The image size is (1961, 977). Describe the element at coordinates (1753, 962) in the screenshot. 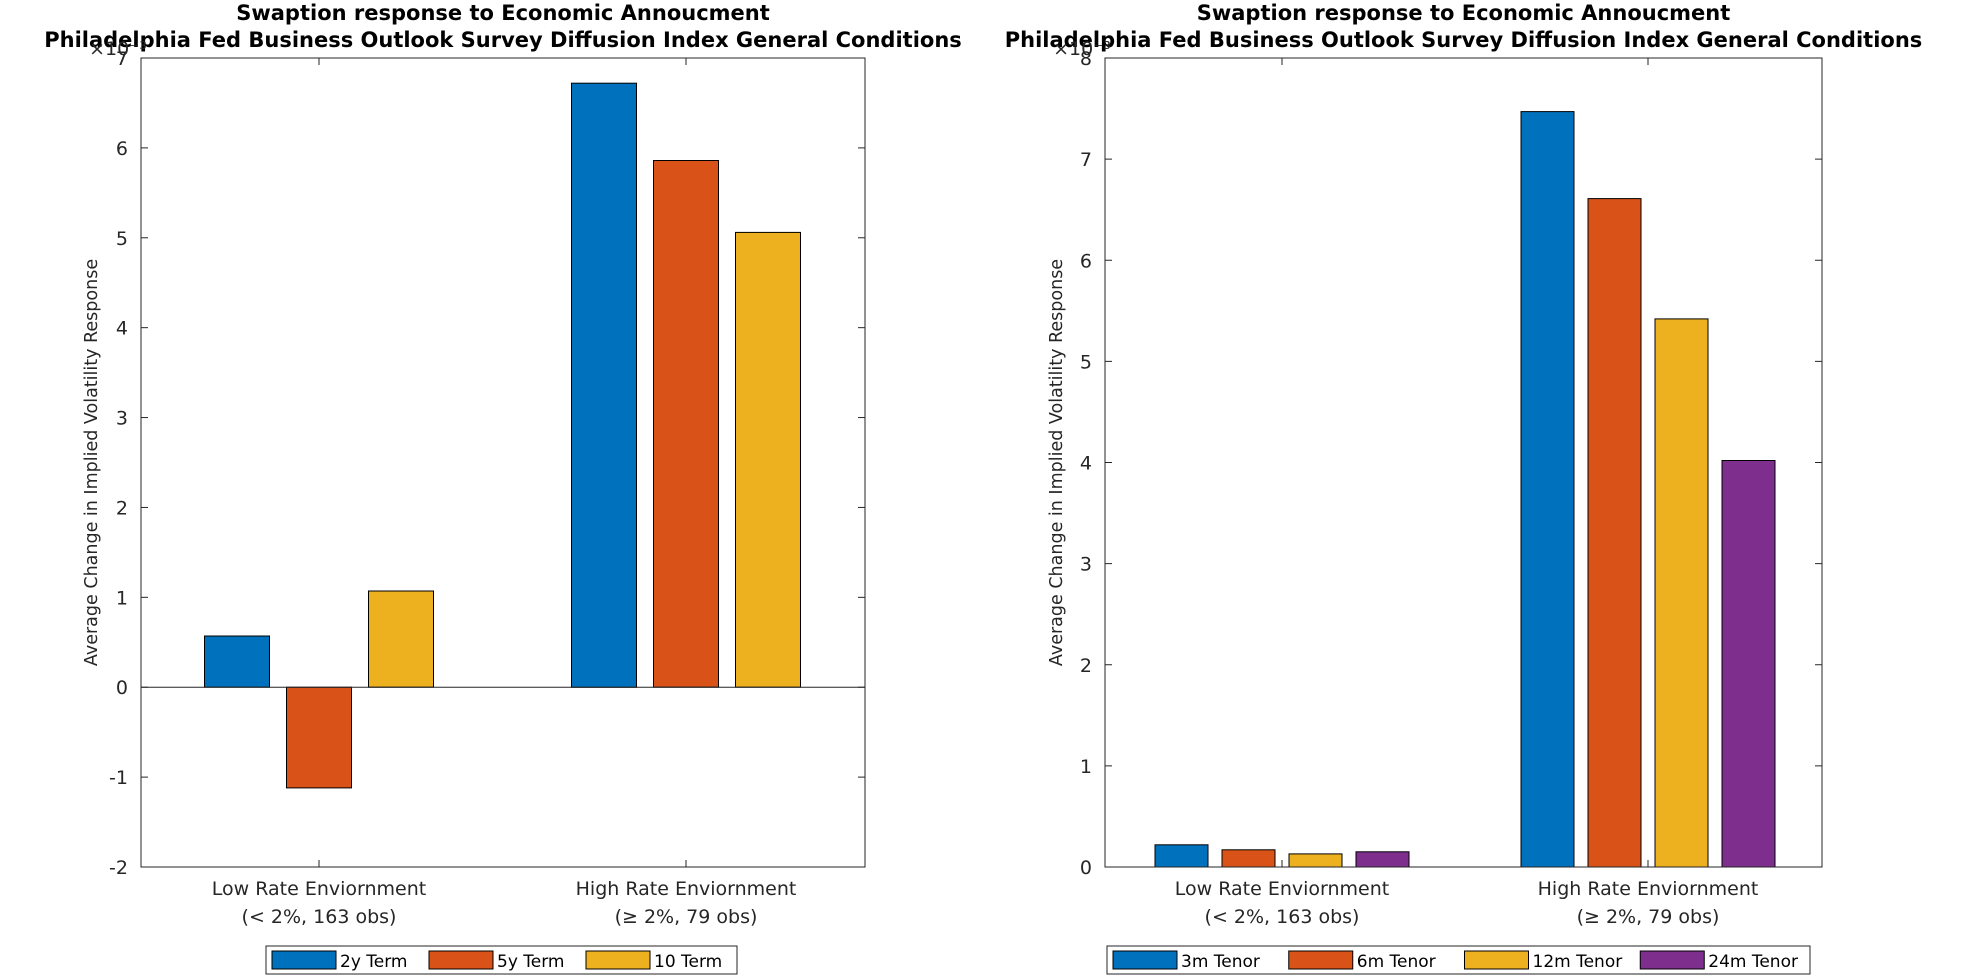

I see `legend-entry-label: 24m Tenor` at that location.